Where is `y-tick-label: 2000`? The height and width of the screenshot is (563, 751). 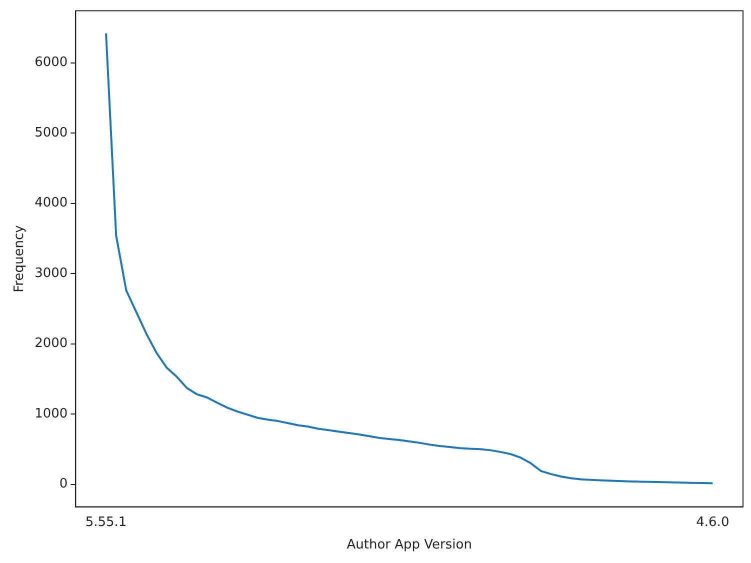 y-tick-label: 2000 is located at coordinates (51, 344).